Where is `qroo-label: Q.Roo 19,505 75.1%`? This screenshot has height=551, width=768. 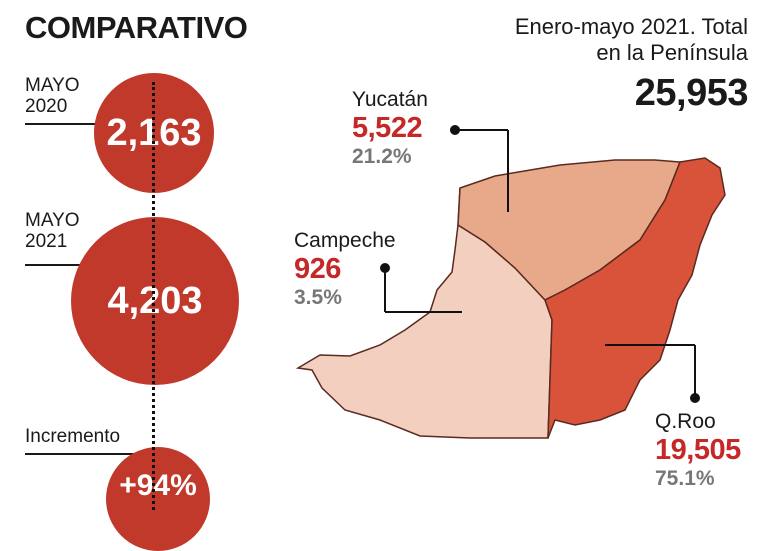
qroo-label: Q.Roo 19,505 75.1% is located at coordinates (698, 450).